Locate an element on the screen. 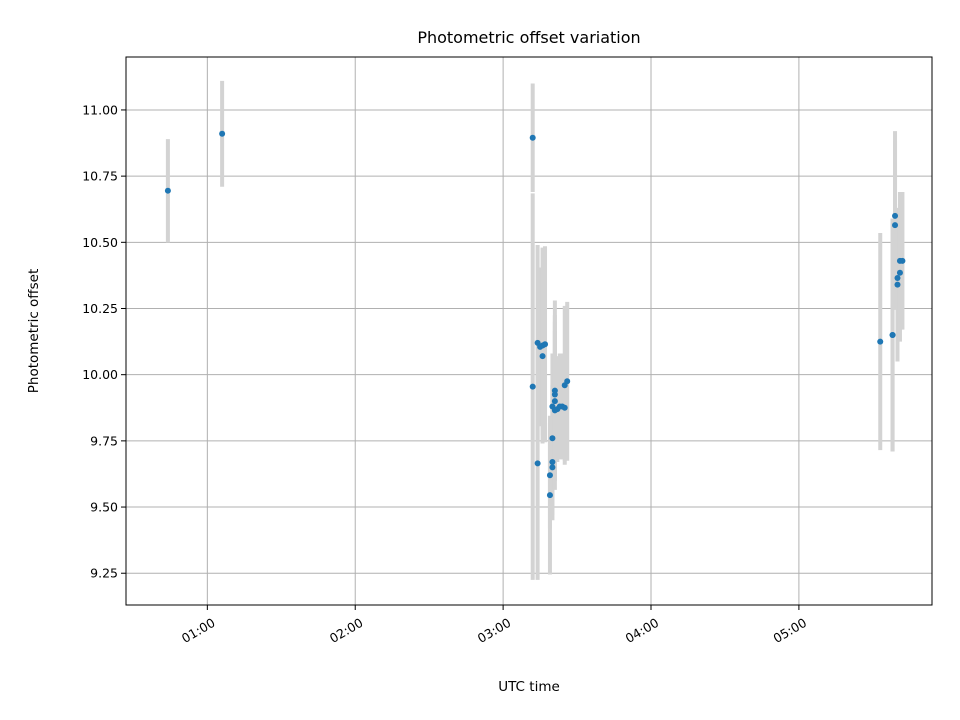  y-tick-label: 11.00 is located at coordinates (100, 109).